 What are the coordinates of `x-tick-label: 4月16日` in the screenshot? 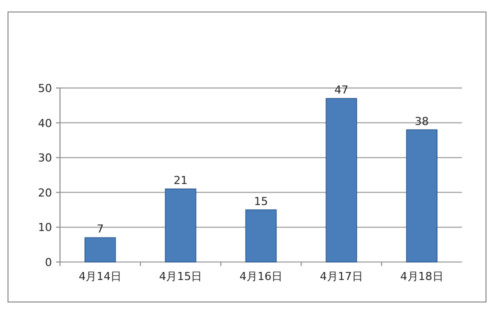 It's located at (261, 276).